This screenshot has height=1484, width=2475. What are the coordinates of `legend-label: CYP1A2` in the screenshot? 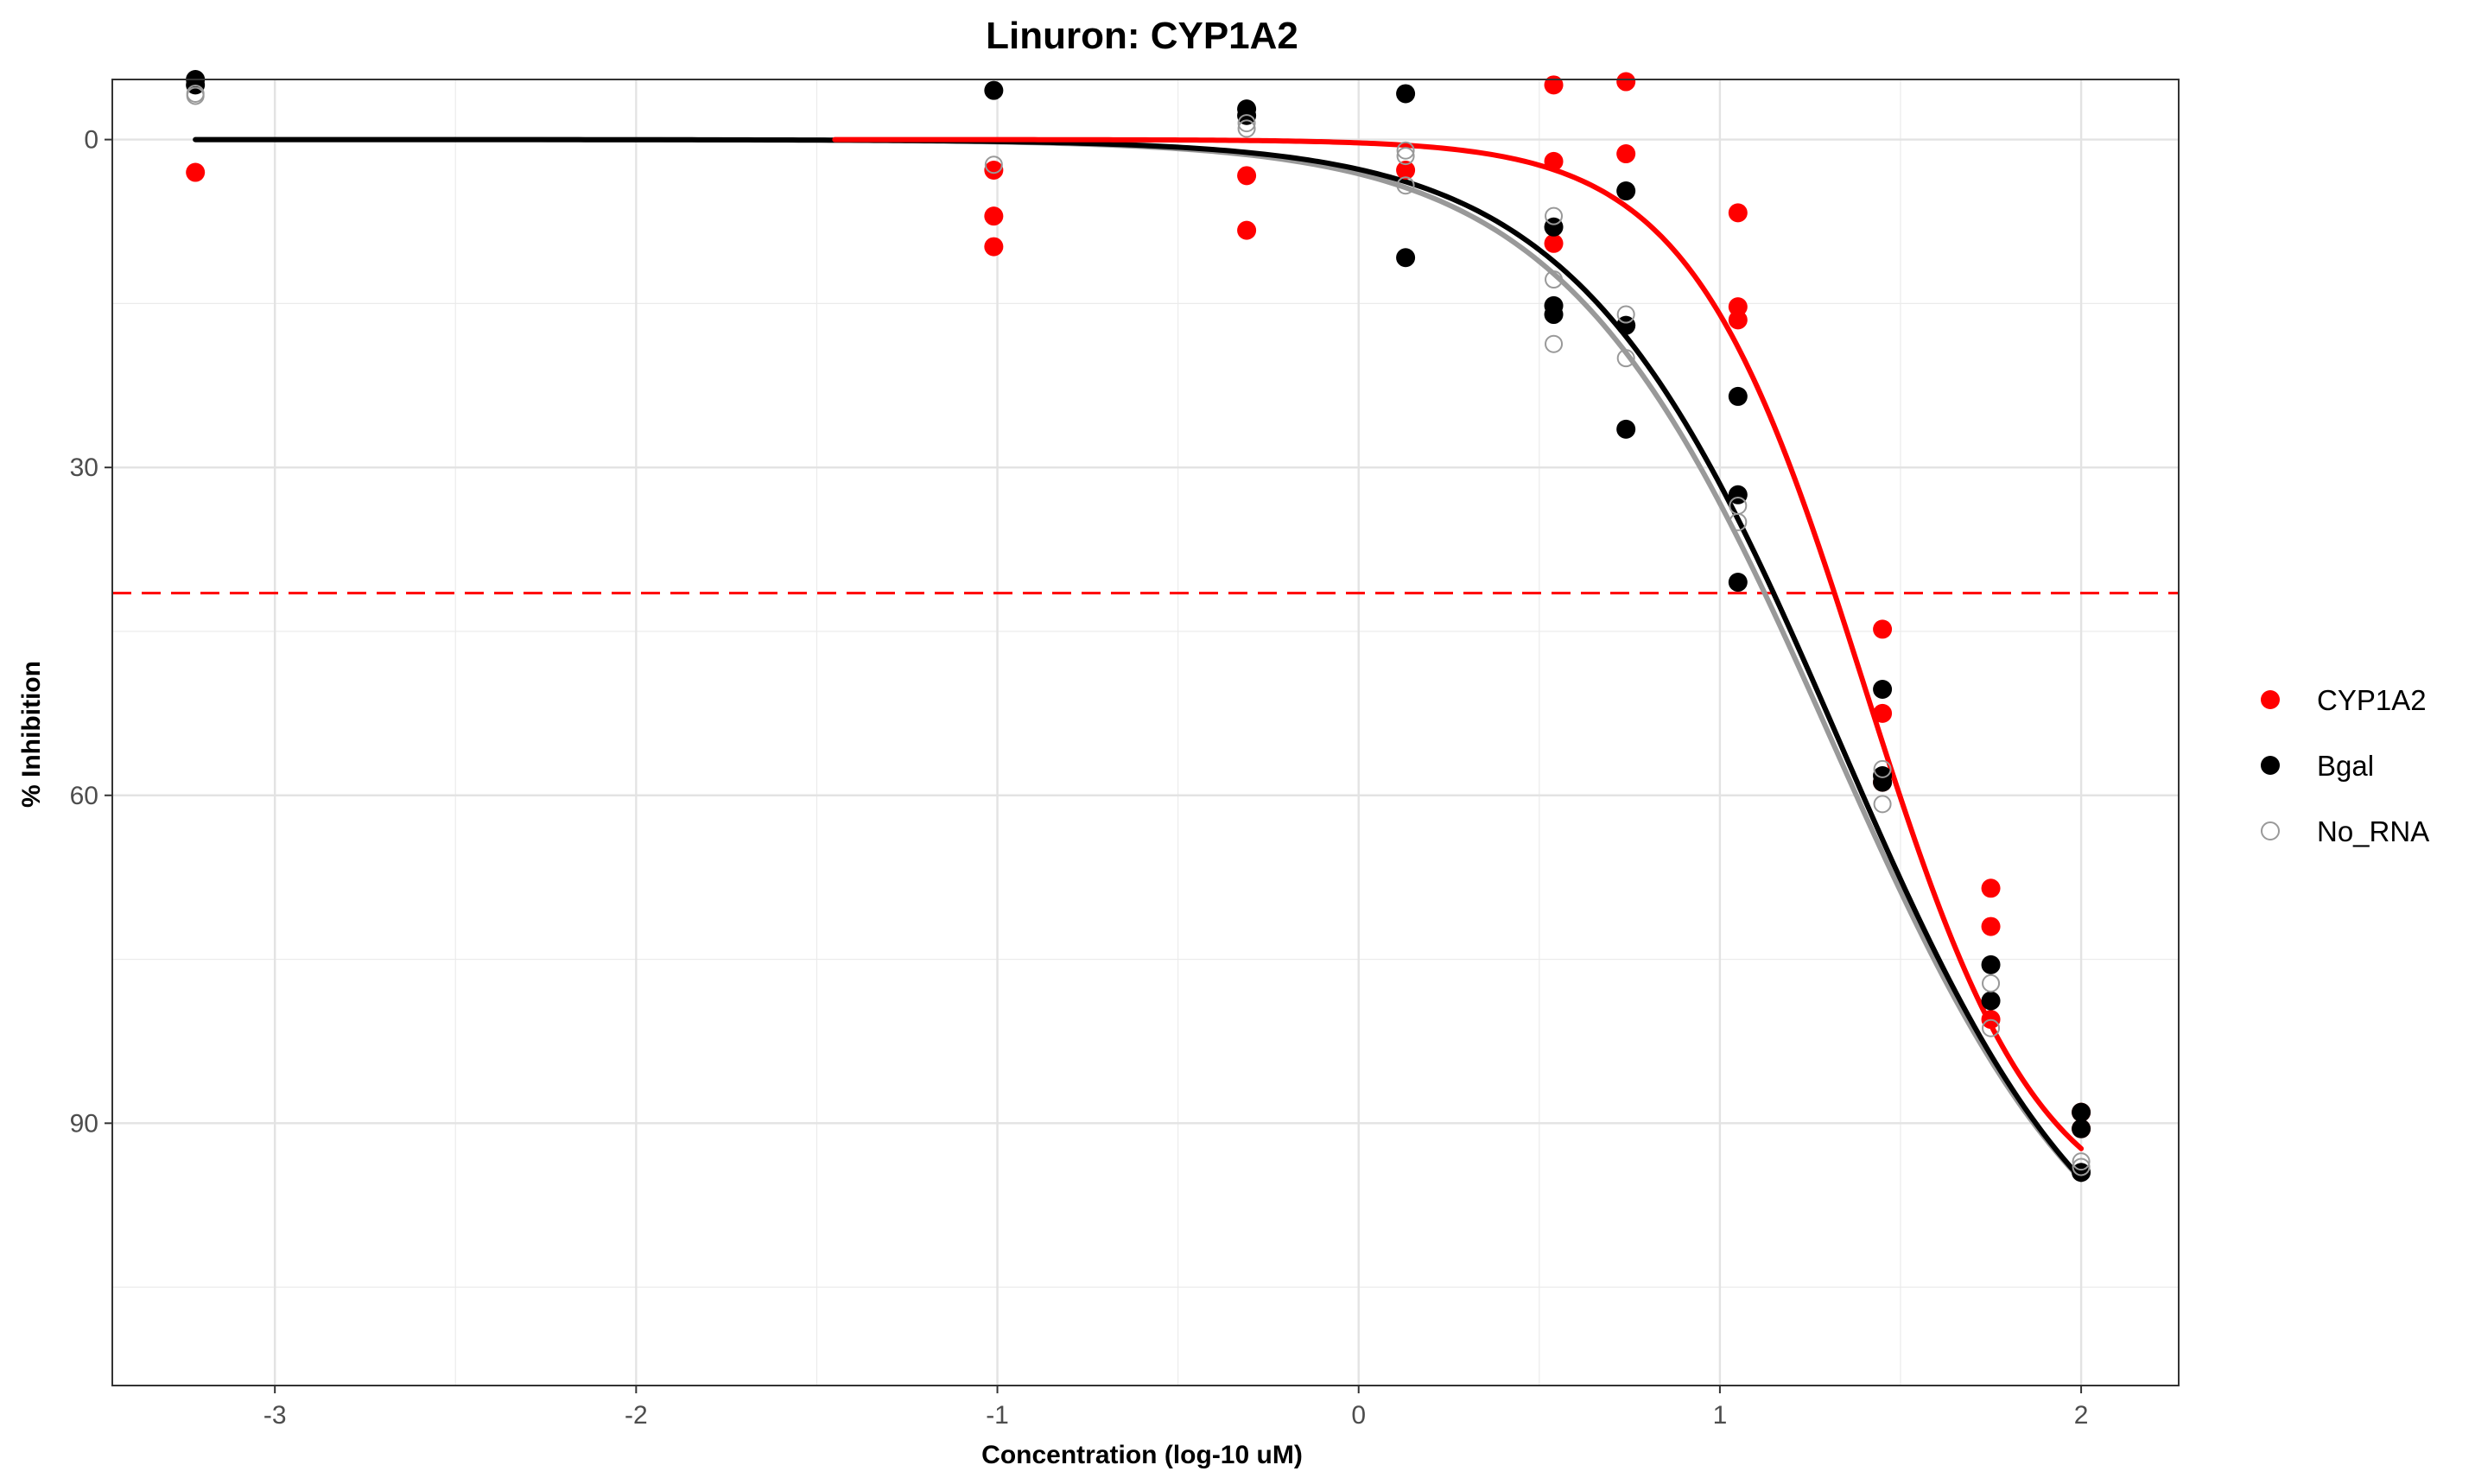 It's located at (2372, 700).